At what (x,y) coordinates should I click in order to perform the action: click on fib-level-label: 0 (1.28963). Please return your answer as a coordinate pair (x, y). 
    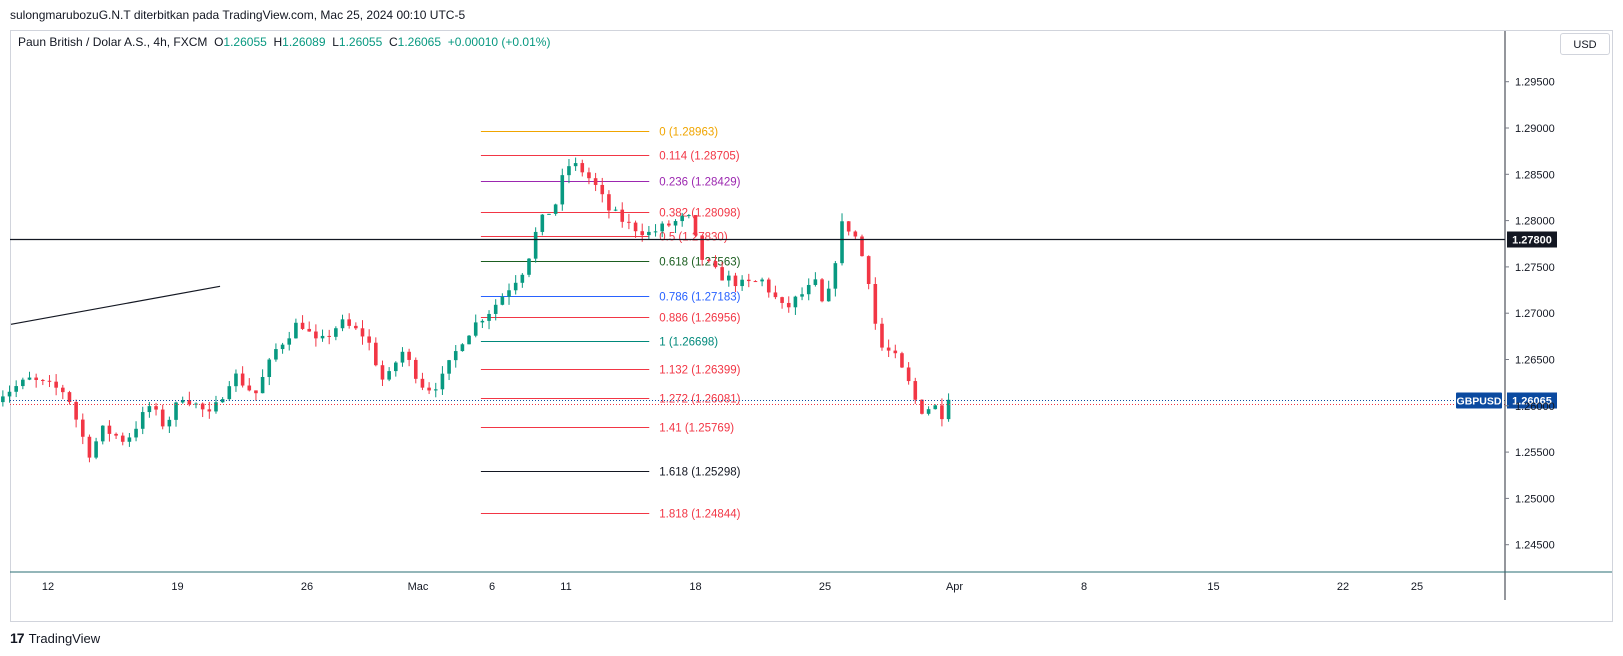
    Looking at the image, I should click on (688, 133).